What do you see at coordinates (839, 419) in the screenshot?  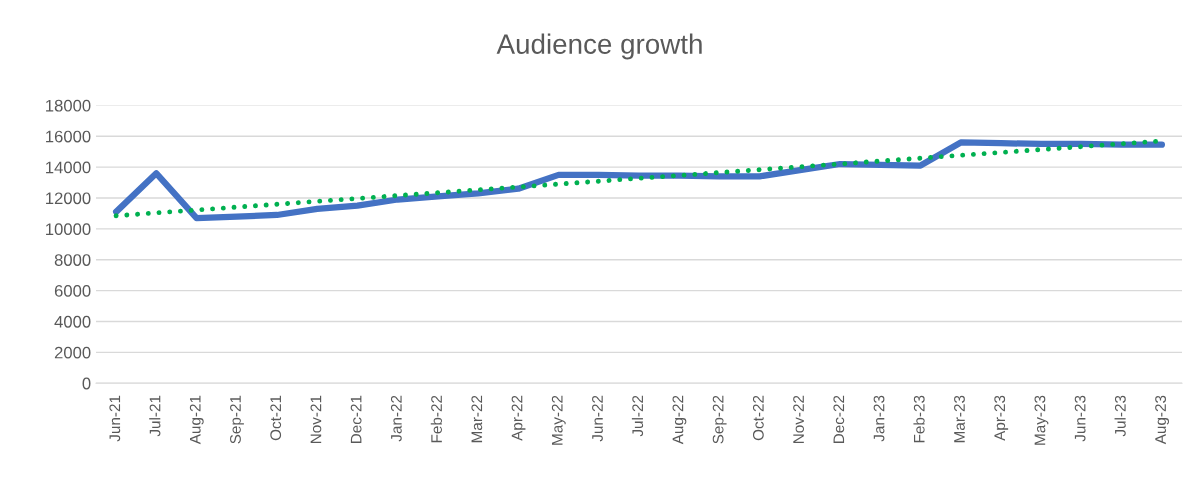 I see `x-tick-label: Dec-22` at bounding box center [839, 419].